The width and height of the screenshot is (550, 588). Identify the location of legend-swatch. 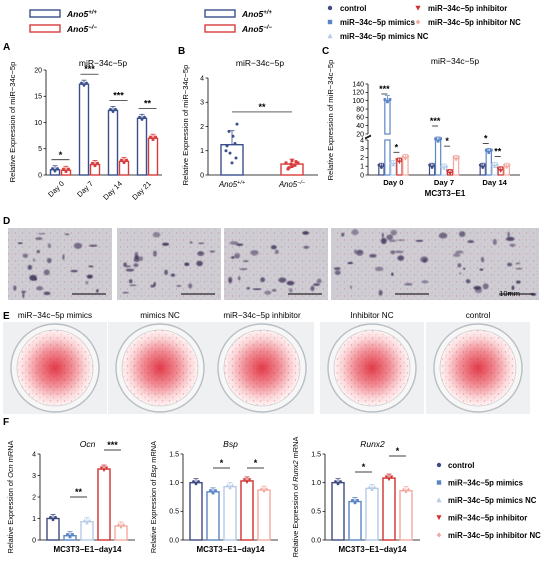
(45, 13).